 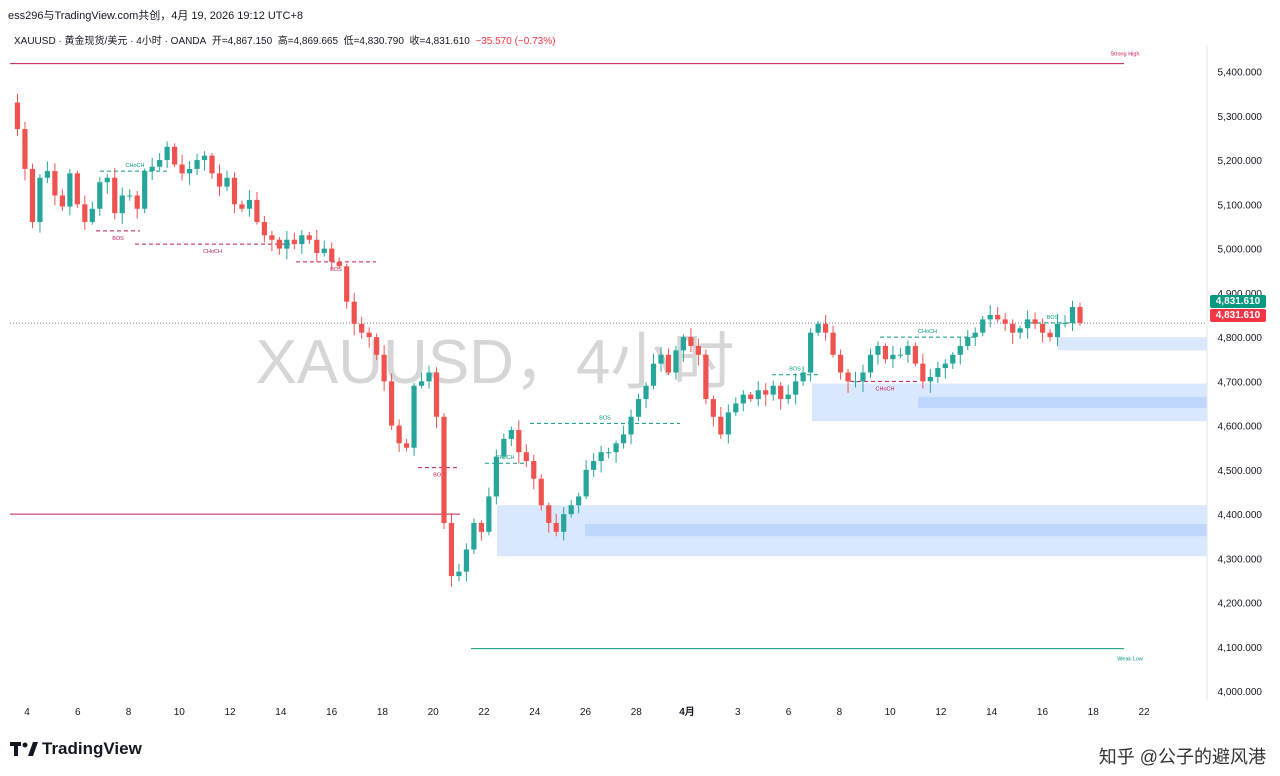 I want to click on y-tick-label: 4,900.000, so click(x=1240, y=294).